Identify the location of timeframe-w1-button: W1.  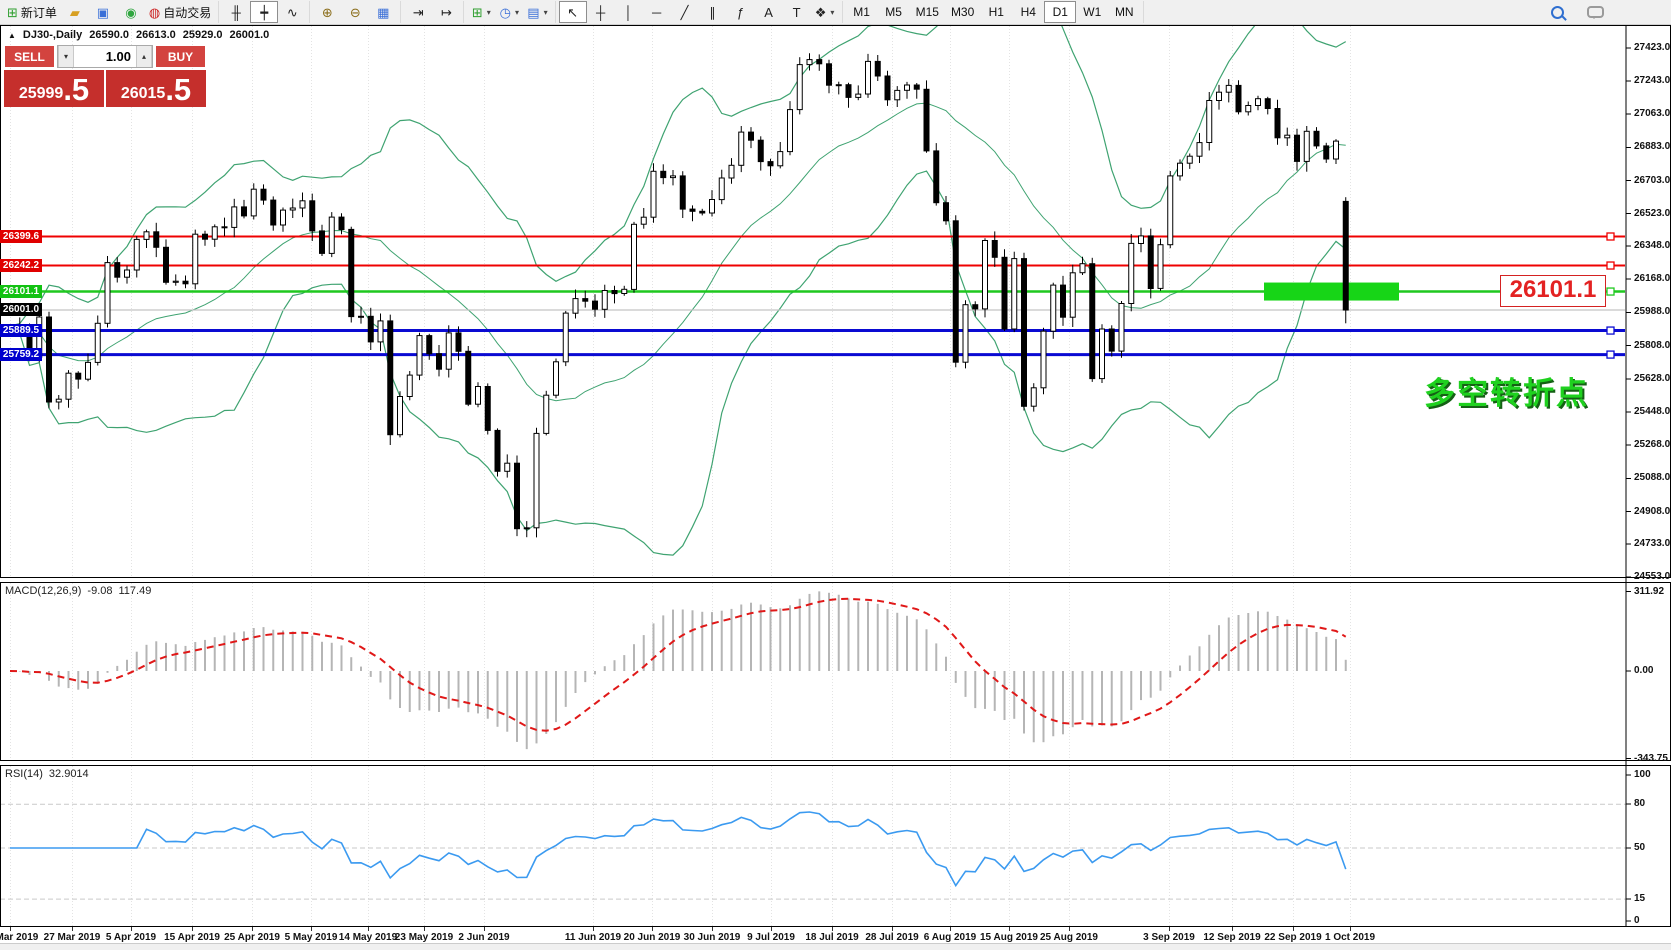
(1092, 12).